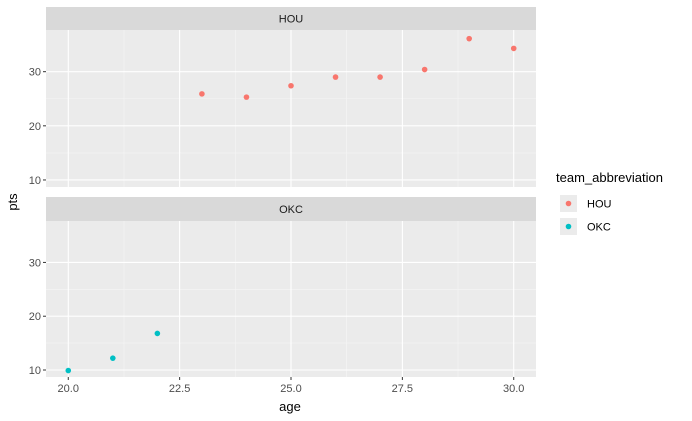 Image resolution: width=692 pixels, height=421 pixels. I want to click on x-tick-label: 22.5, so click(179, 389).